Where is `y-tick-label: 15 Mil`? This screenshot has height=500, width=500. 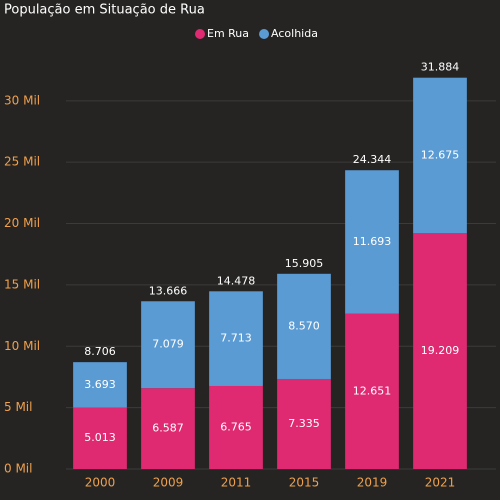
y-tick-label: 15 Mil is located at coordinates (22, 284).